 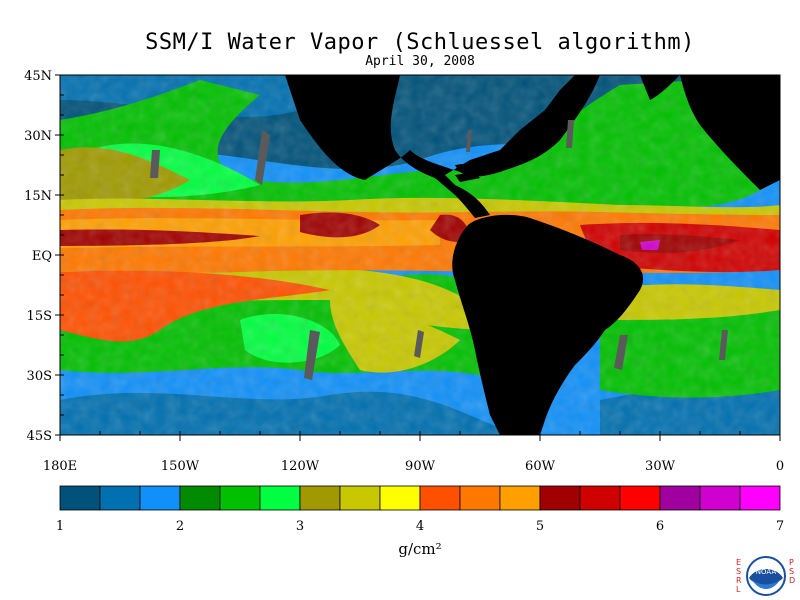 I want to click on longitude-axis: 180E 150W 120W 90W 60W 30W 0, so click(x=413, y=452).